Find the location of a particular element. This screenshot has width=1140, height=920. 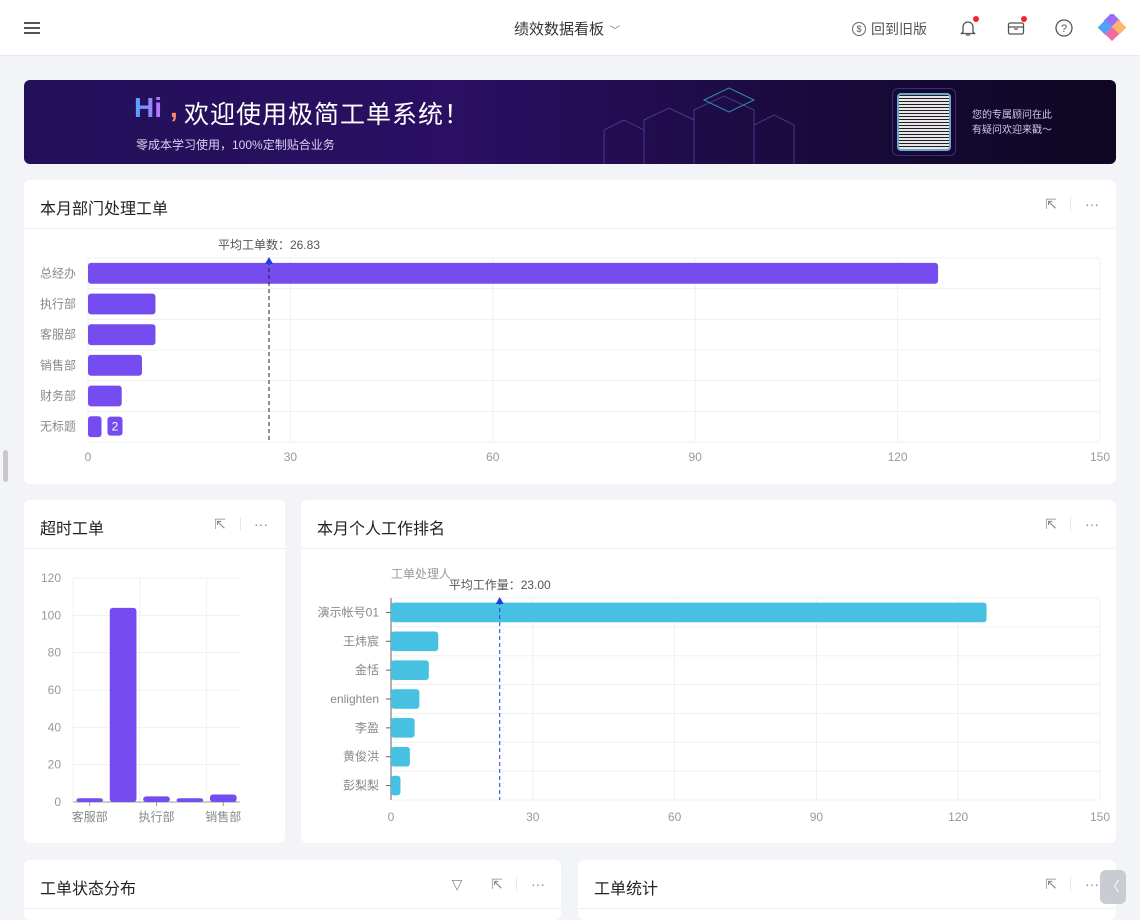

x-tick-label: 90 is located at coordinates (696, 457).